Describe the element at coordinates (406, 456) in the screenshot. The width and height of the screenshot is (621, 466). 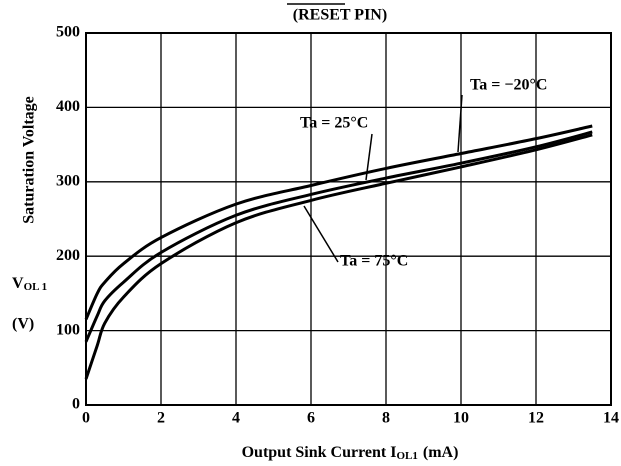
I see `x-label-sub: OL1` at that location.